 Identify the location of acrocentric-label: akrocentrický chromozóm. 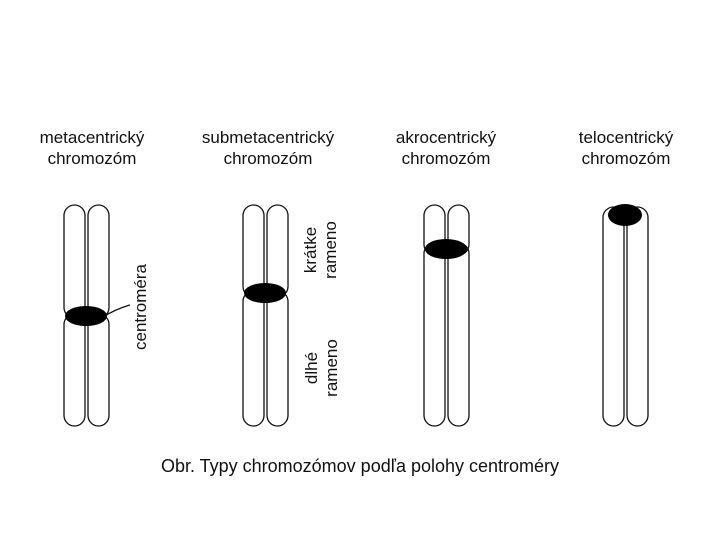
(446, 148).